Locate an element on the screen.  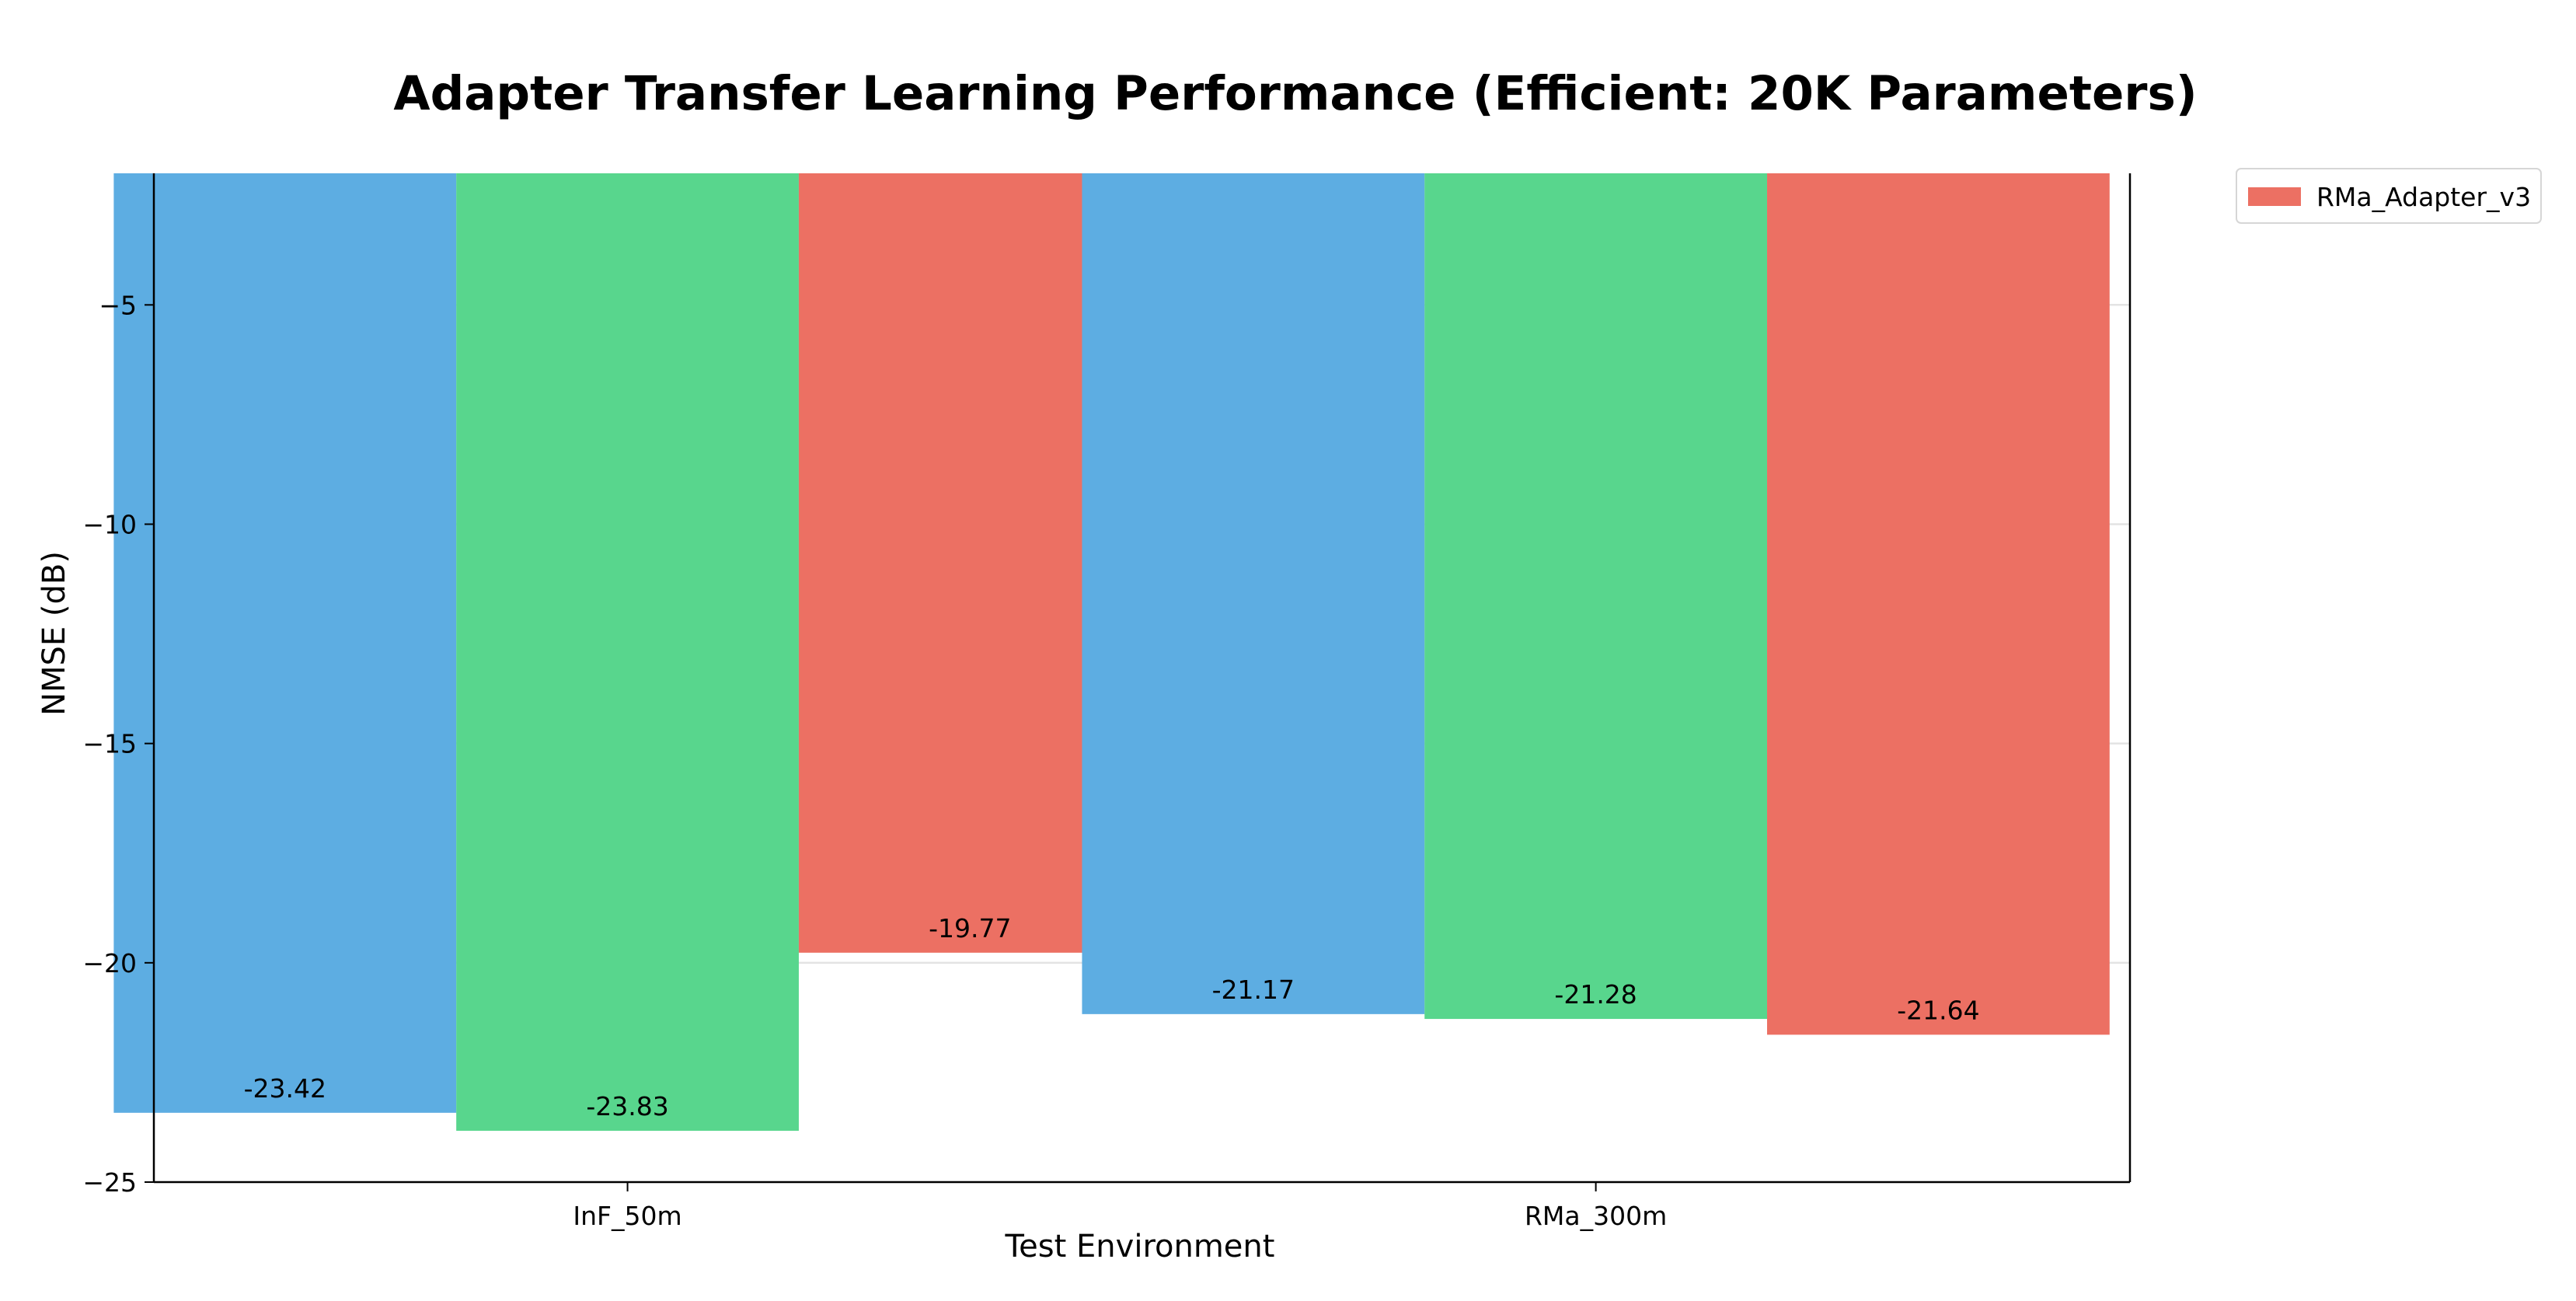
data-label: -21.64 is located at coordinates (1938, 1010).